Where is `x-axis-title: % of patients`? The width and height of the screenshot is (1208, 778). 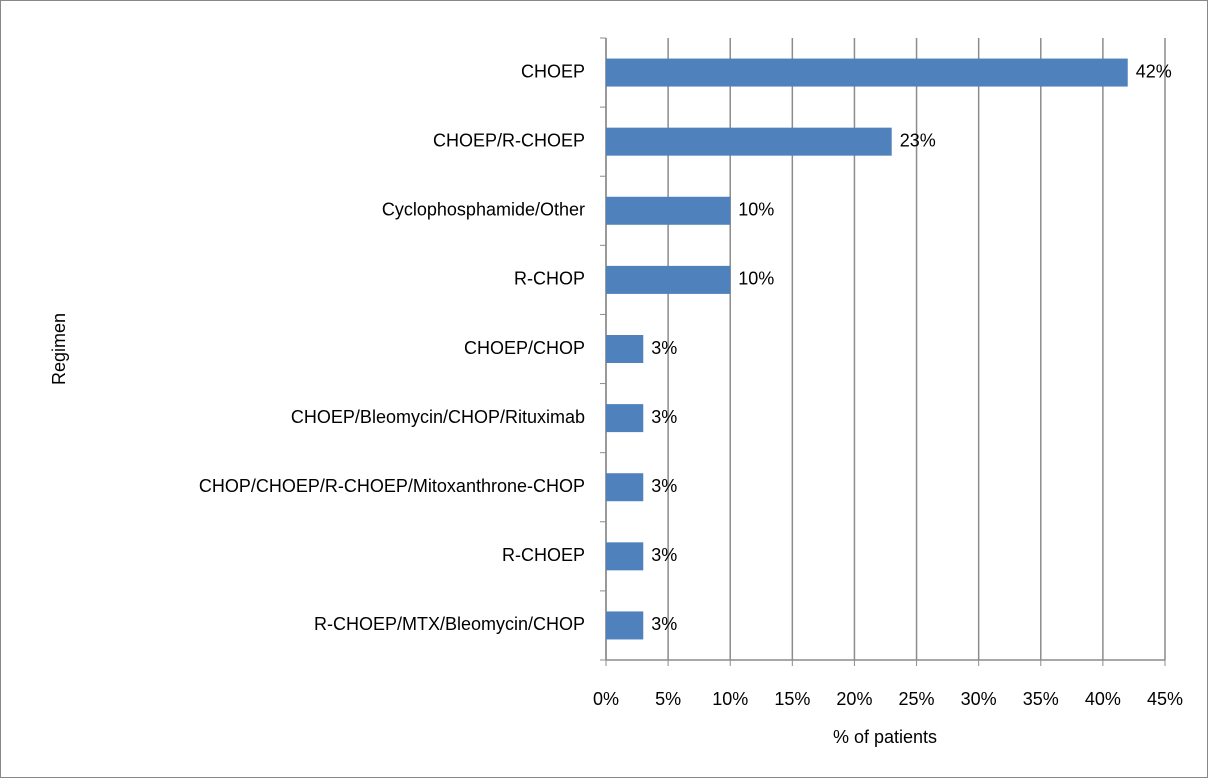
x-axis-title: % of patients is located at coordinates (885, 737).